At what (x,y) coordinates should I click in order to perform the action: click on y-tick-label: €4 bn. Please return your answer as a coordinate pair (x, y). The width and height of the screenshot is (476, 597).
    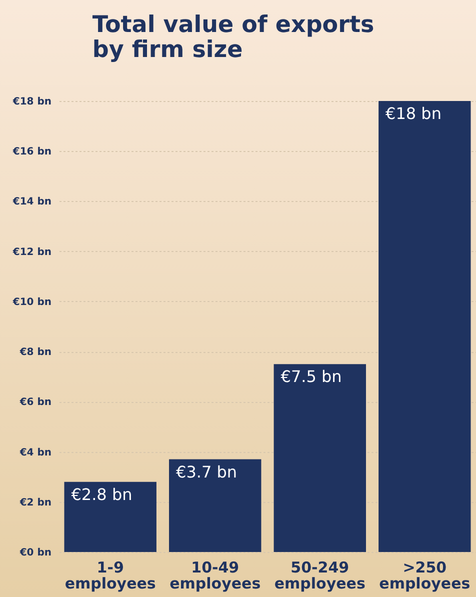
    Looking at the image, I should click on (35, 452).